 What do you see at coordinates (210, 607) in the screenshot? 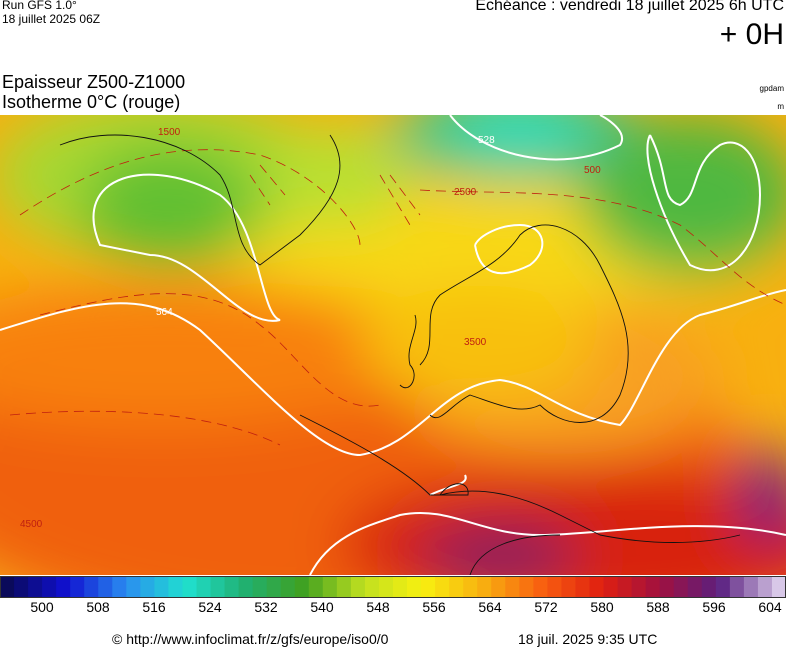
I see `colorbar-tick-label: 524` at bounding box center [210, 607].